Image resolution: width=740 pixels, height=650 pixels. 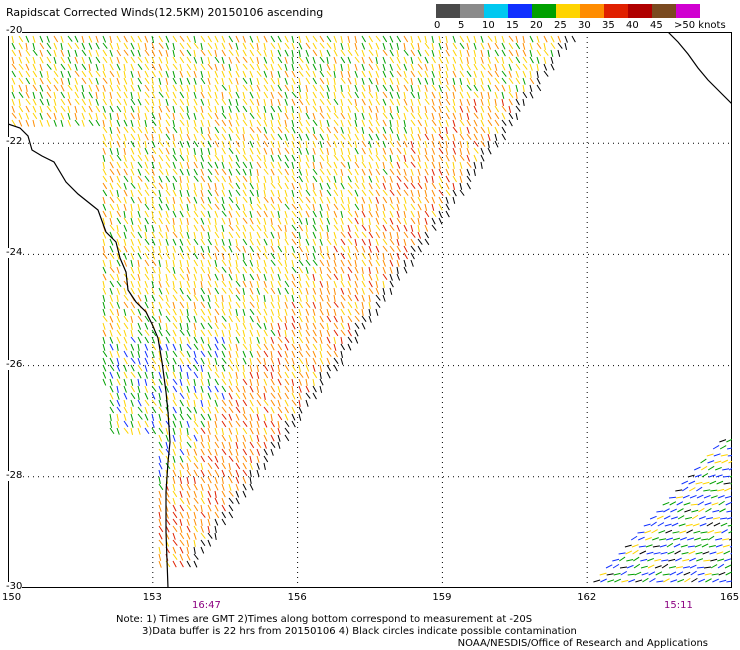 I want to click on legend-label: 30, so click(x=584, y=25).